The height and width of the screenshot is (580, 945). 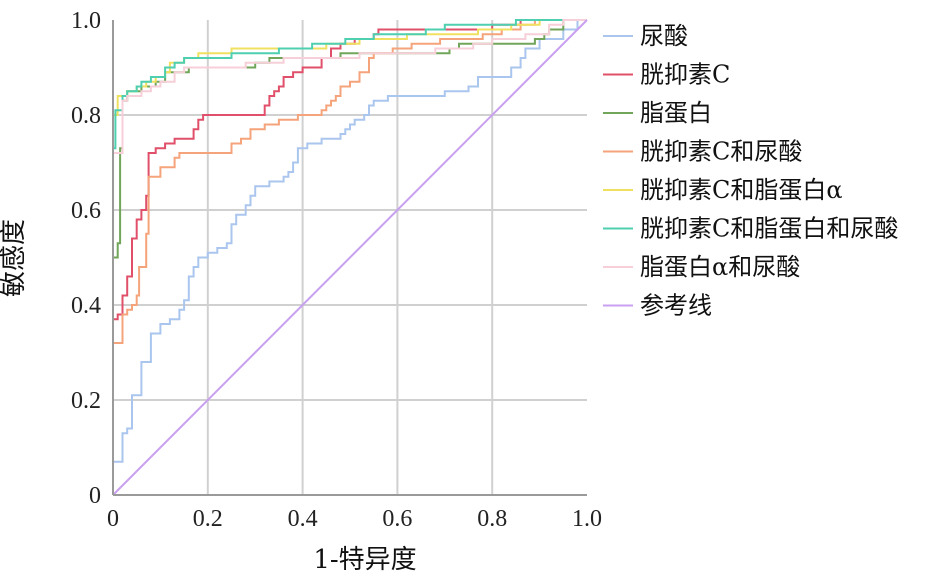 What do you see at coordinates (14, 258) in the screenshot?
I see `y-axis-label: 敏感度` at bounding box center [14, 258].